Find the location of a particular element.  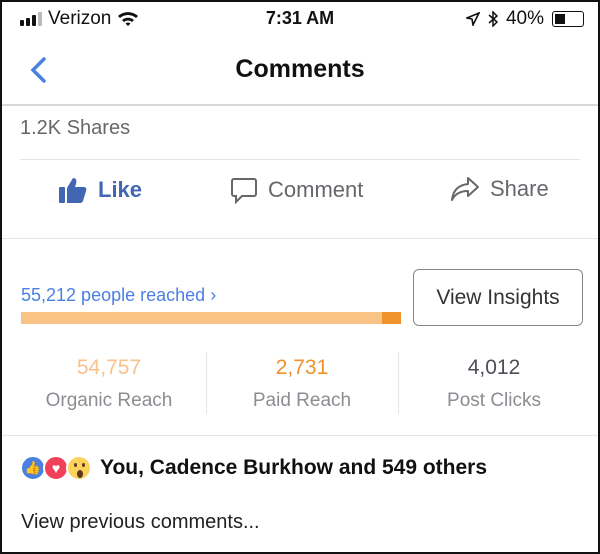

comment-button: Comment is located at coordinates (296, 190).